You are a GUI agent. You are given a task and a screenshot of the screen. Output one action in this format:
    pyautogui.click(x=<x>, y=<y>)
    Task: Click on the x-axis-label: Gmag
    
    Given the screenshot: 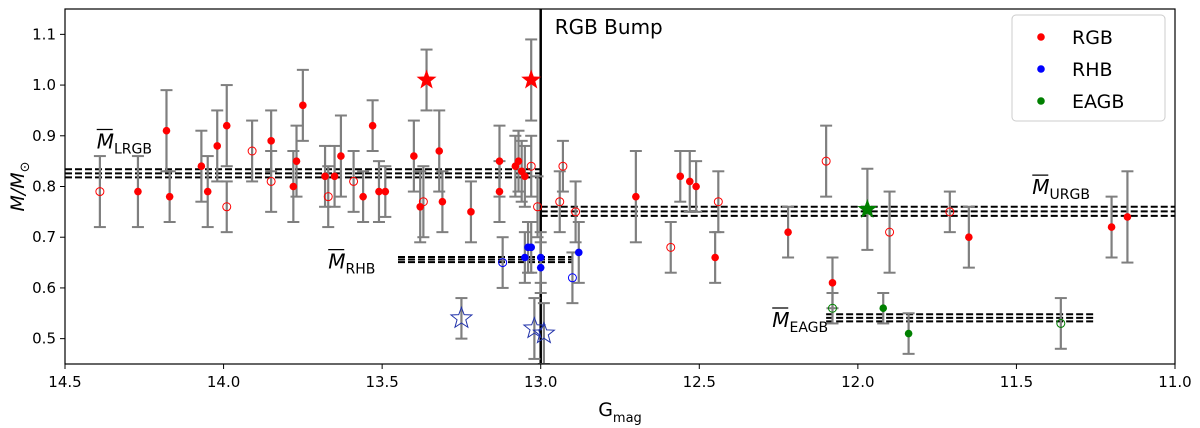 What is the action you would take?
    pyautogui.click(x=620, y=412)
    